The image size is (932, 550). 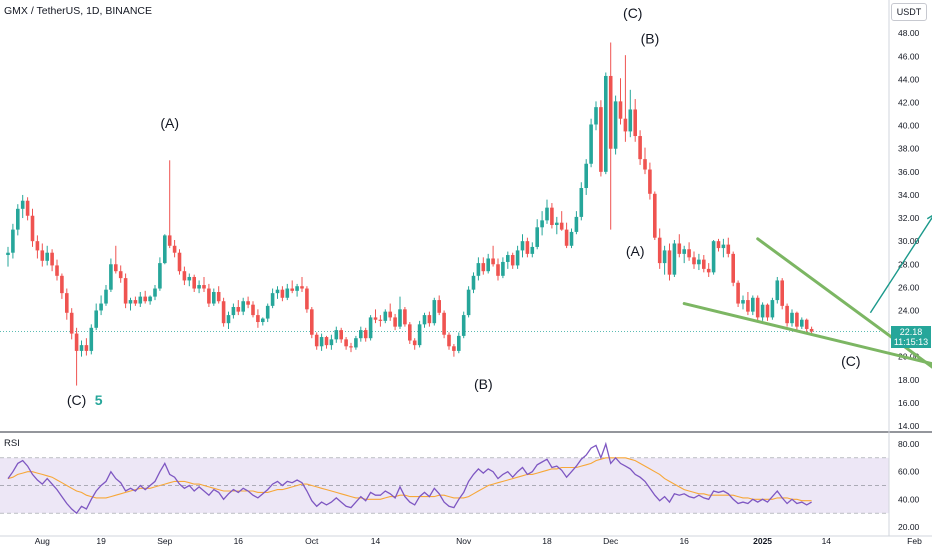 What do you see at coordinates (909, 12) in the screenshot?
I see `currency-unit-button: USDT` at bounding box center [909, 12].